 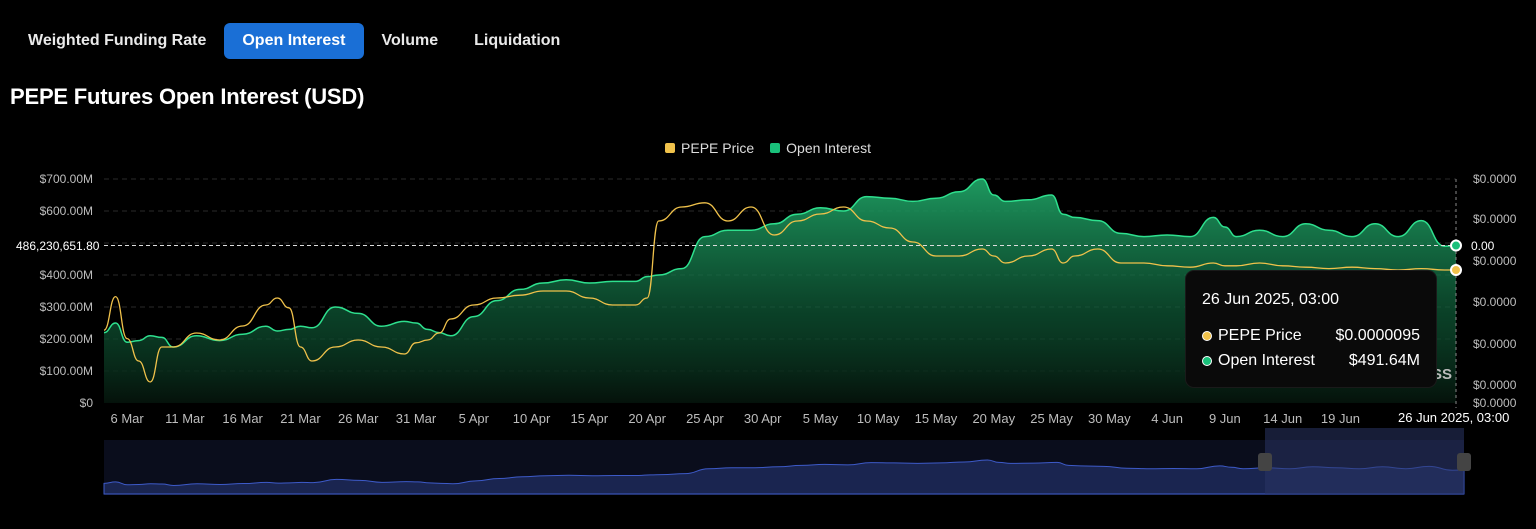 What do you see at coordinates (1340, 418) in the screenshot?
I see `x-tick-label: 19 Jun` at bounding box center [1340, 418].